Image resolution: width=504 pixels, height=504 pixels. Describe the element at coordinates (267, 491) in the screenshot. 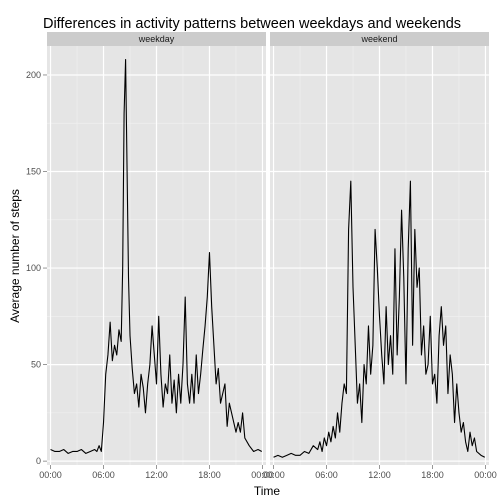

I see `x-axis-title: Time` at that location.